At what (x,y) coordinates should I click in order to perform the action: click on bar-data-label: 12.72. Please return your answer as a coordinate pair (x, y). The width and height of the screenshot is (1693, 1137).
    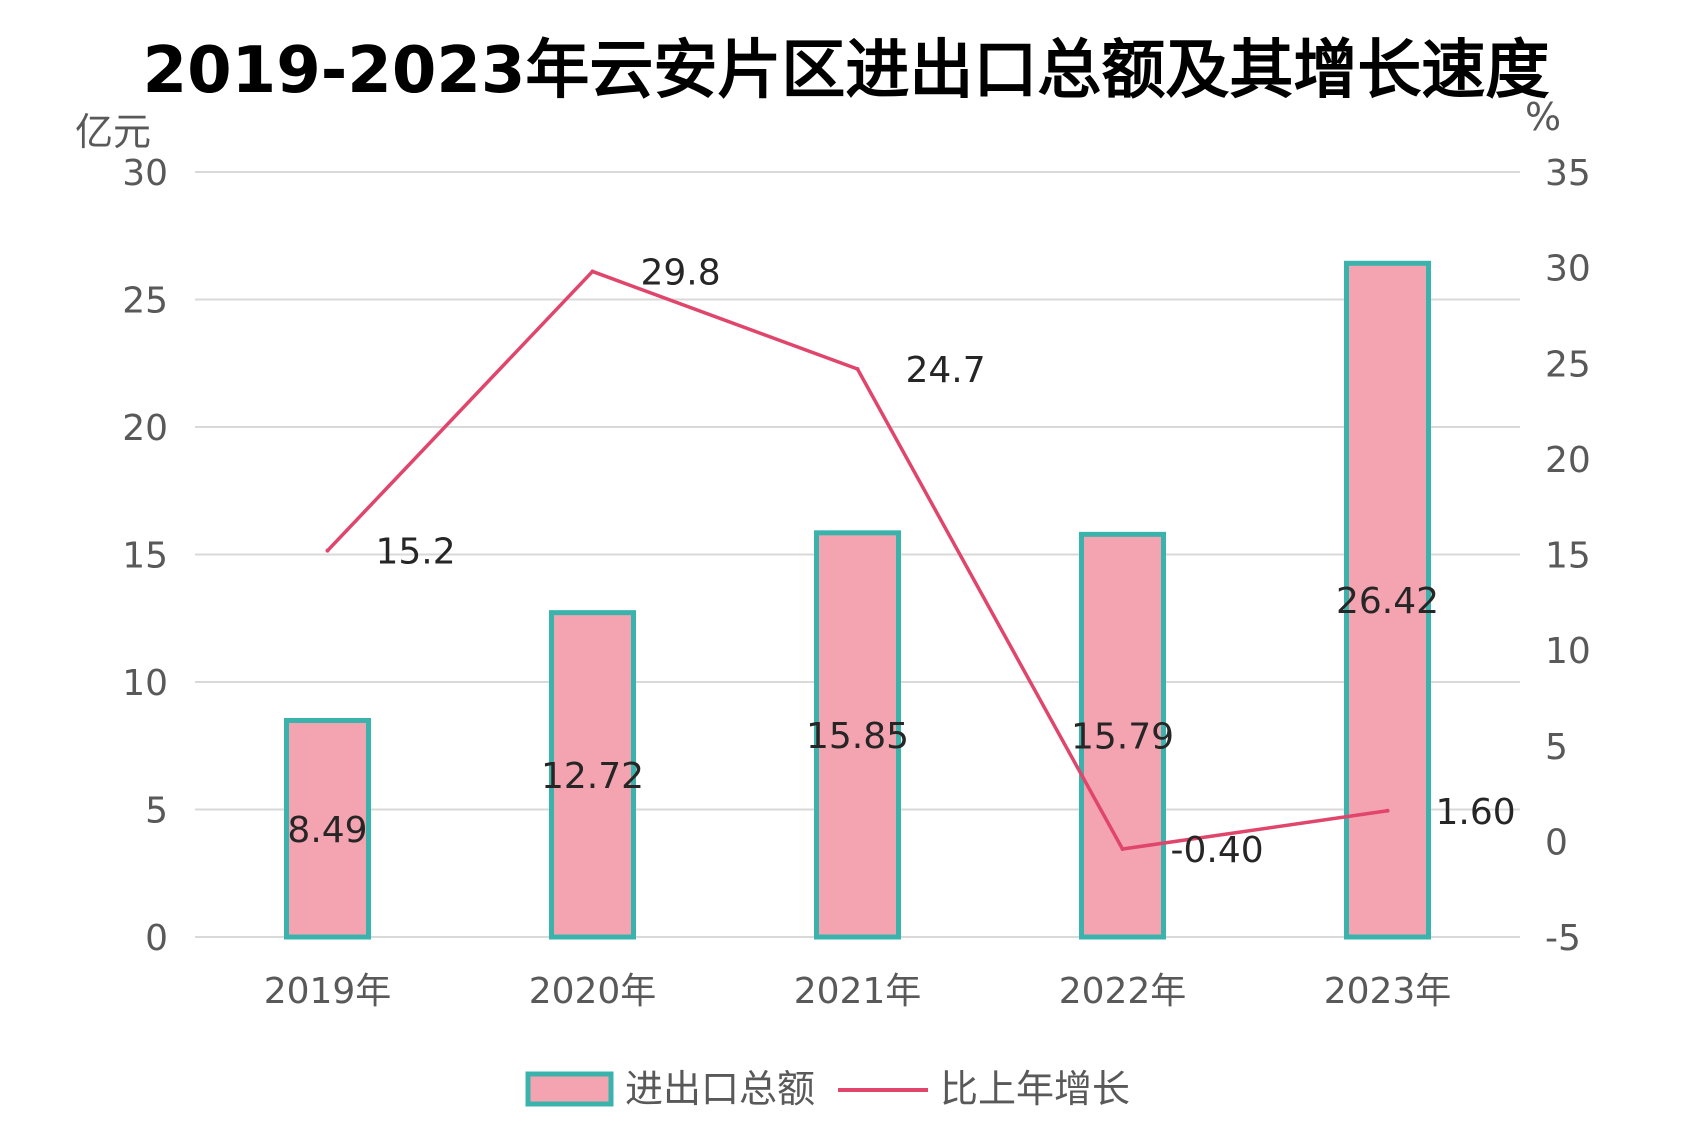
    Looking at the image, I should click on (592, 776).